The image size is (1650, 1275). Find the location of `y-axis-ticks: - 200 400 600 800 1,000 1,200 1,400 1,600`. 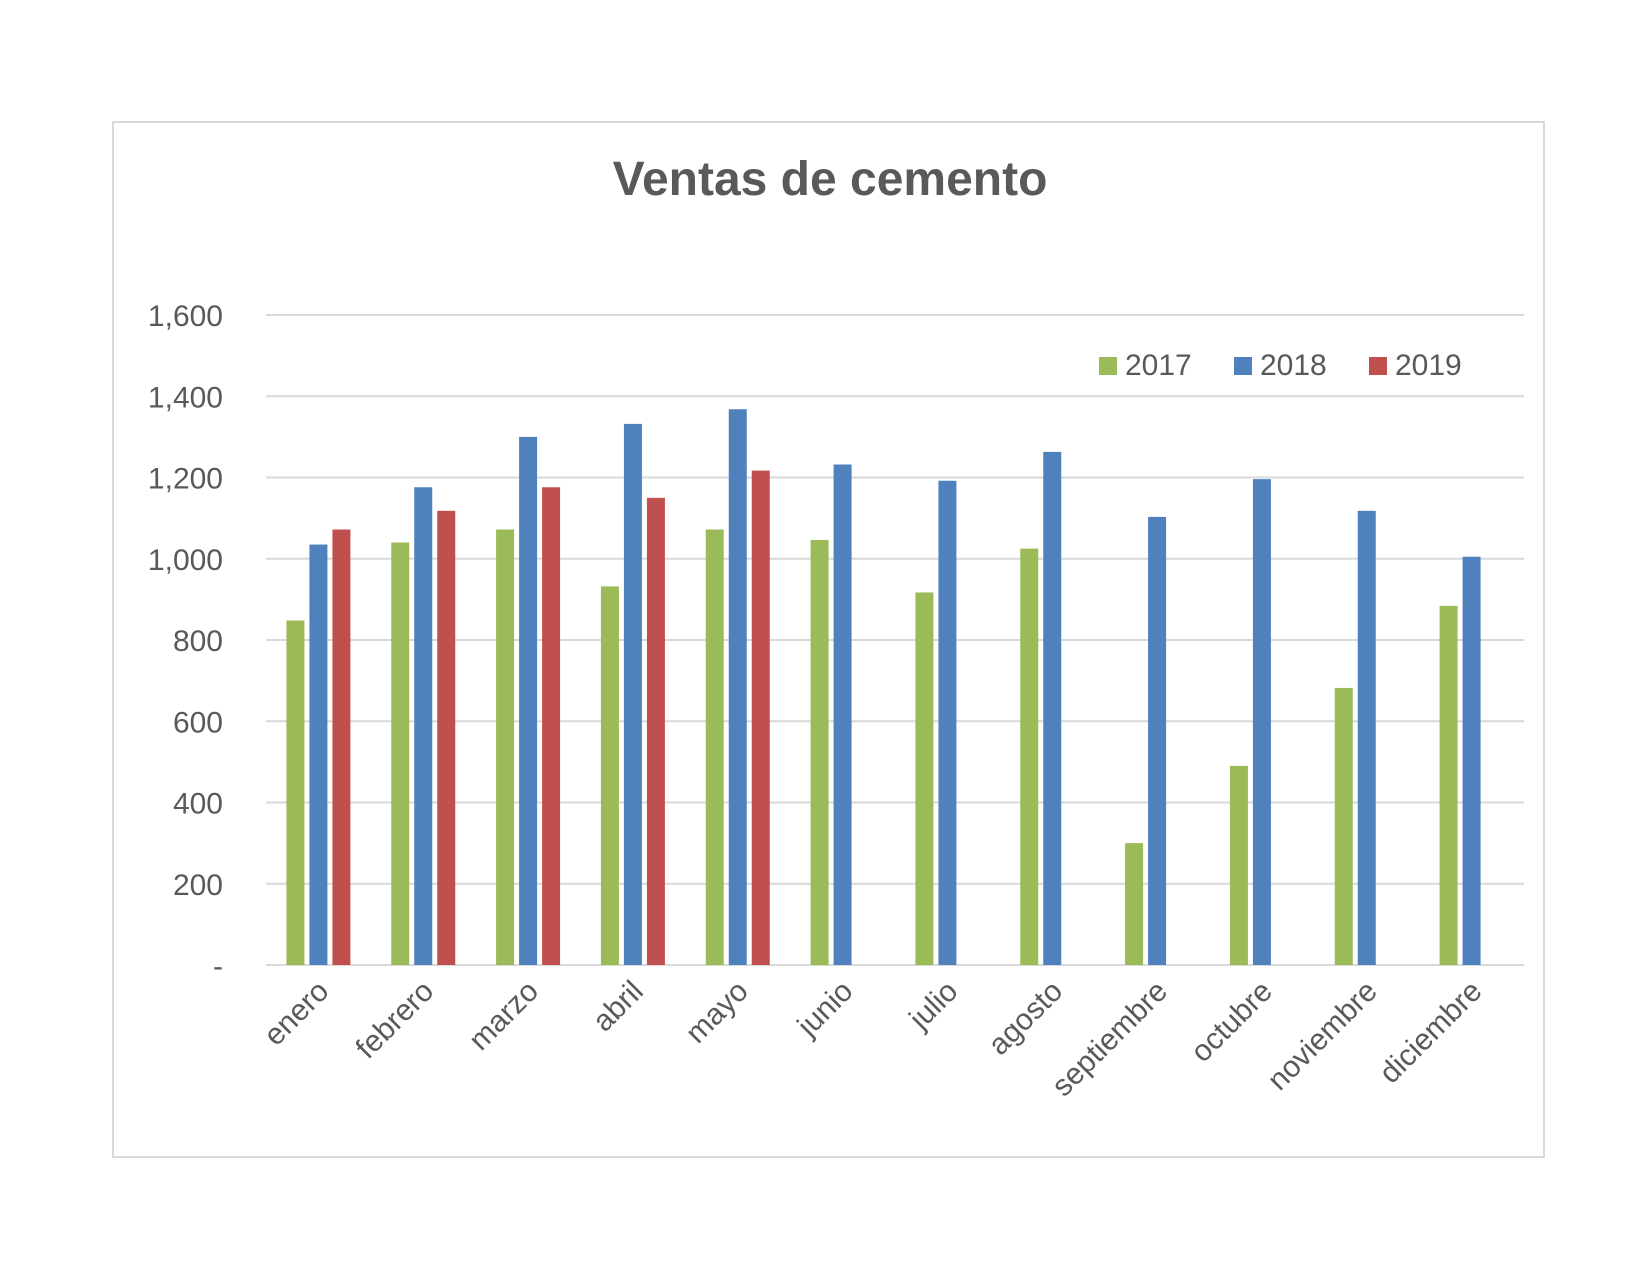

y-axis-ticks: - 200 400 600 800 1,000 1,200 1,400 1,600 is located at coordinates (185, 641).